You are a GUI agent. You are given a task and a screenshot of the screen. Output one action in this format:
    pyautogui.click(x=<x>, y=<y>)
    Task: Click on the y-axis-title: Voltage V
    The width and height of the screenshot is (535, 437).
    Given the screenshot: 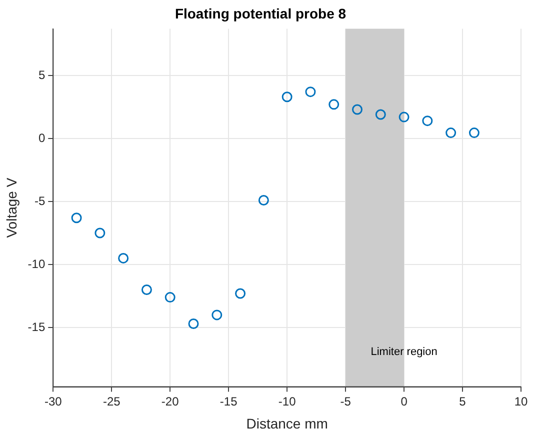 What is the action you would take?
    pyautogui.click(x=11, y=207)
    